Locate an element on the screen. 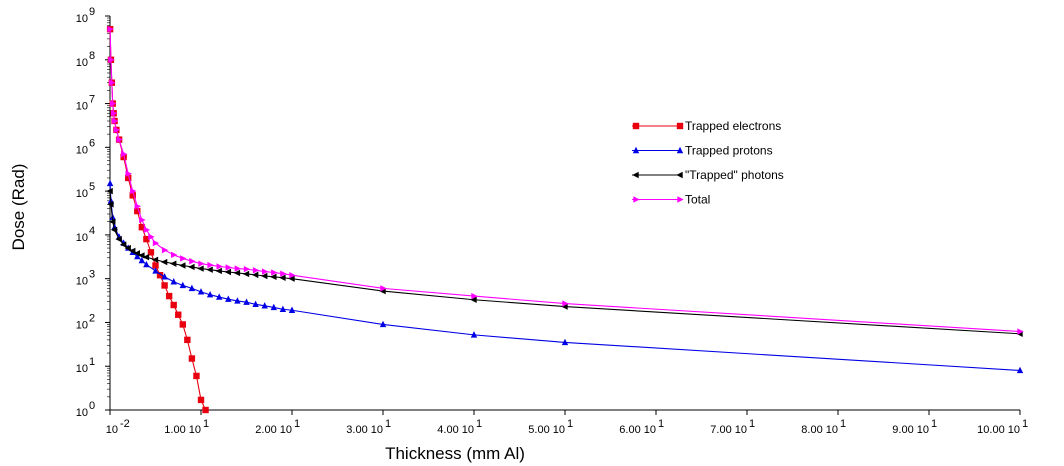 This screenshot has height=466, width=1064. x-tick-label: 10 is located at coordinates (112, 430).